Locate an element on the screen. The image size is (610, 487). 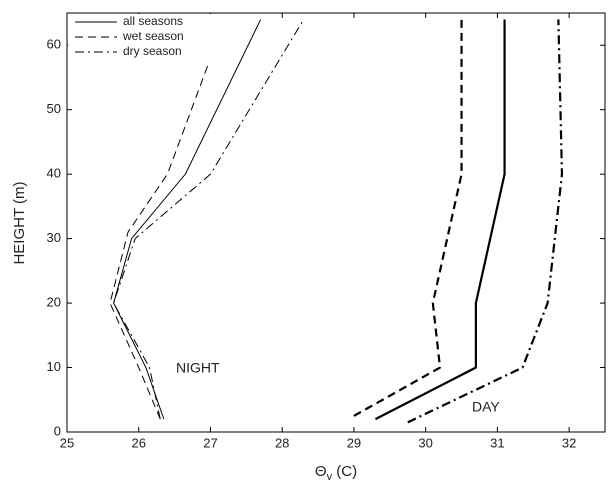
x-tick-label: 26 is located at coordinates (138, 442).